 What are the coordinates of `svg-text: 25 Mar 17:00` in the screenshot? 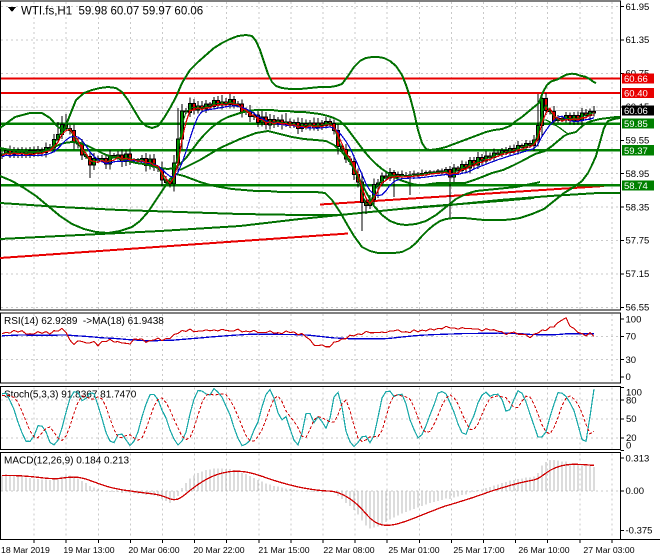 It's located at (478, 550).